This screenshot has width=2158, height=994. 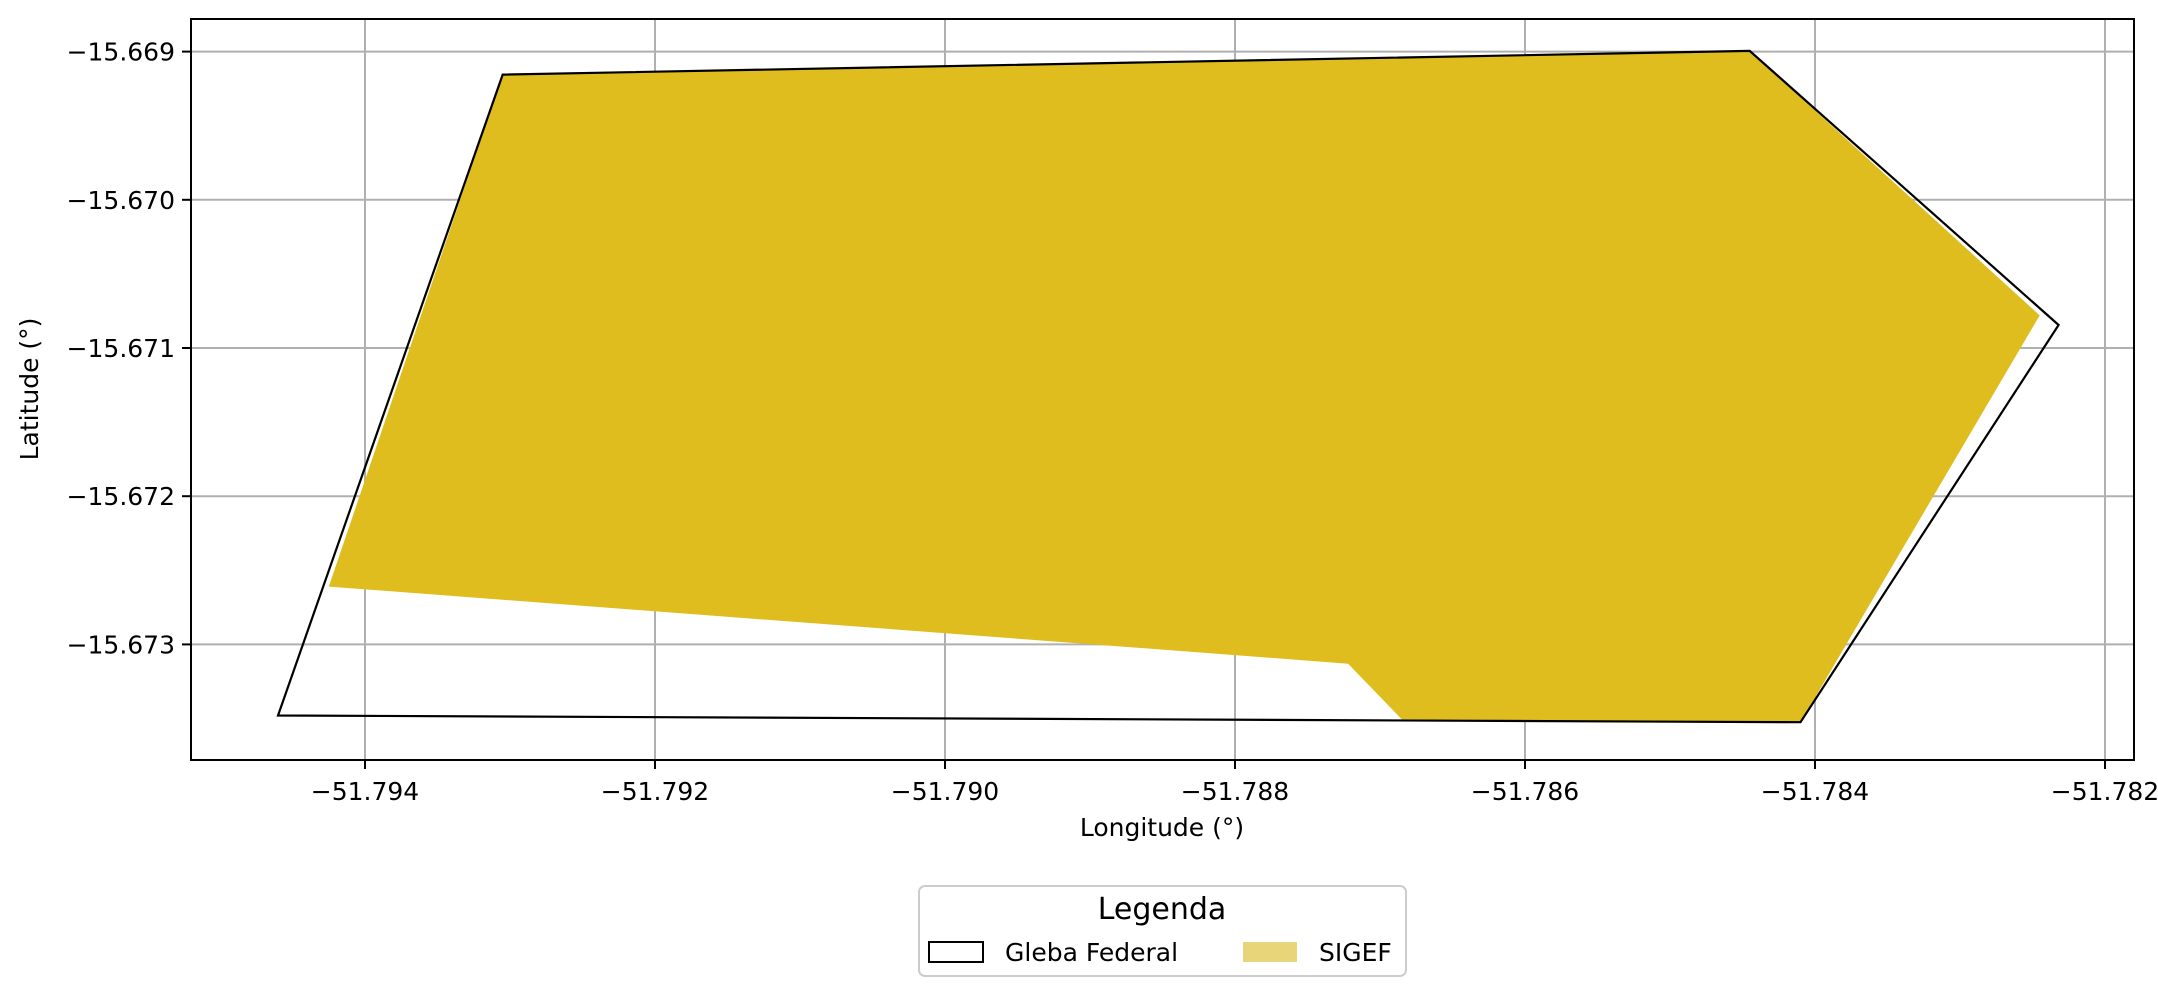 What do you see at coordinates (1355, 952) in the screenshot?
I see `legend-label-sigef: SIGEF` at bounding box center [1355, 952].